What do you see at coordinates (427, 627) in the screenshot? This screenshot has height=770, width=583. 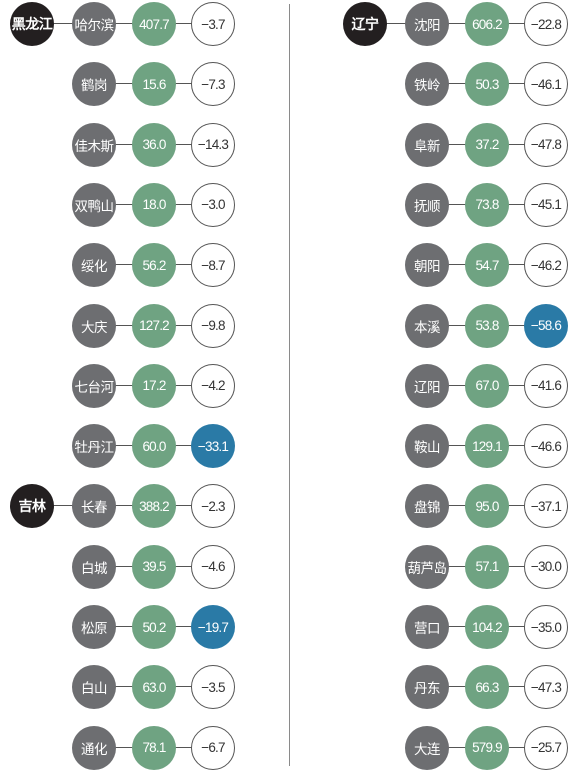 I see `city-name: 营口` at bounding box center [427, 627].